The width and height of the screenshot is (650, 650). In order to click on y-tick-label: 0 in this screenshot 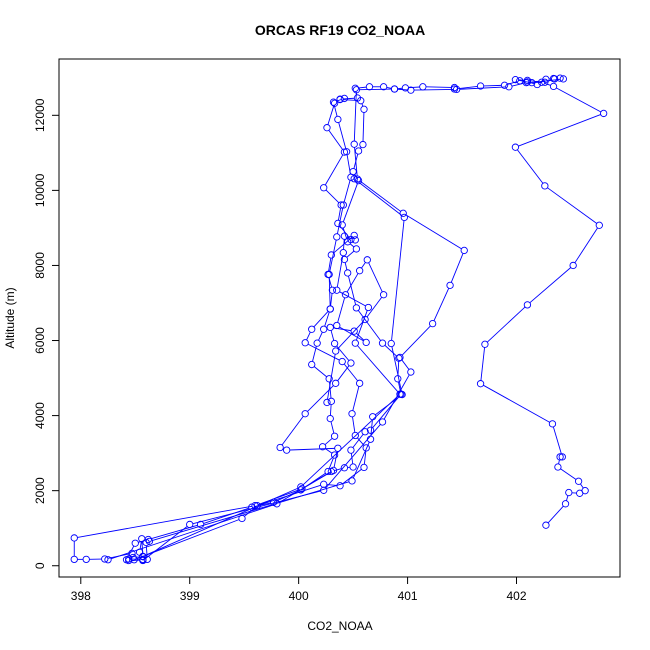, I will do `click(40, 565)`.